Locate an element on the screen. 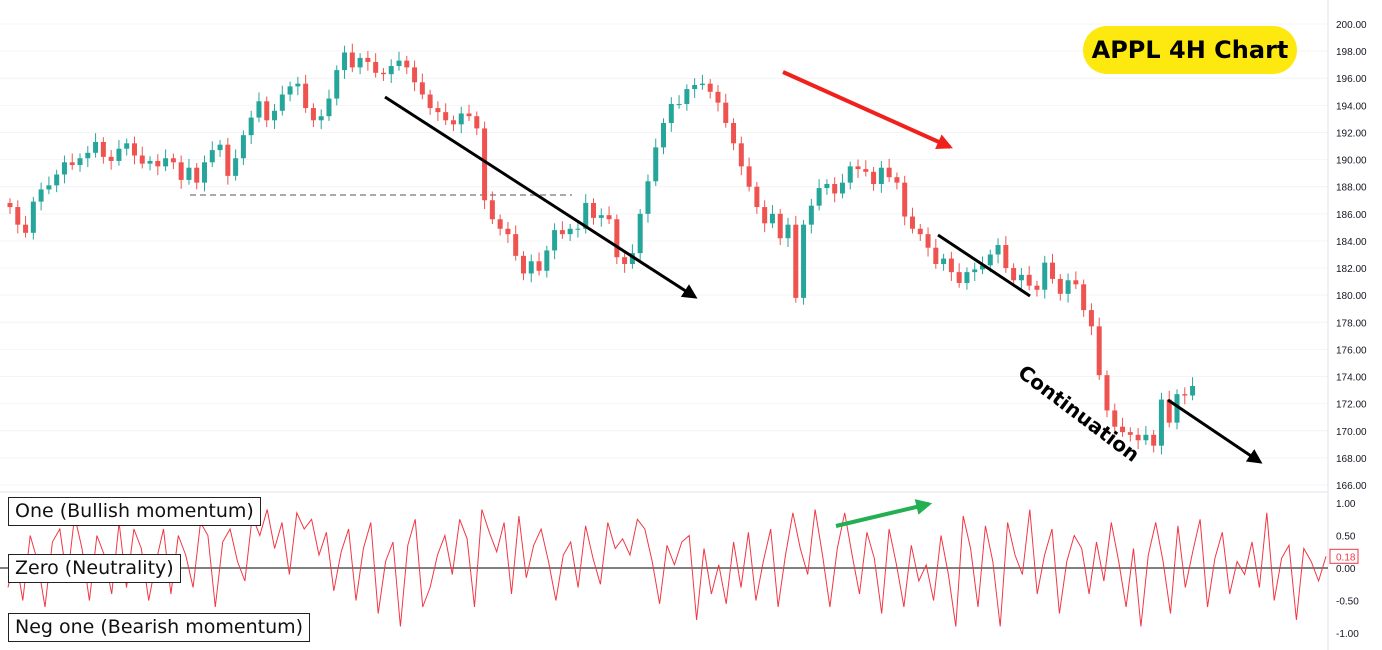  continuation-arrow-upper is located at coordinates (984, 265).